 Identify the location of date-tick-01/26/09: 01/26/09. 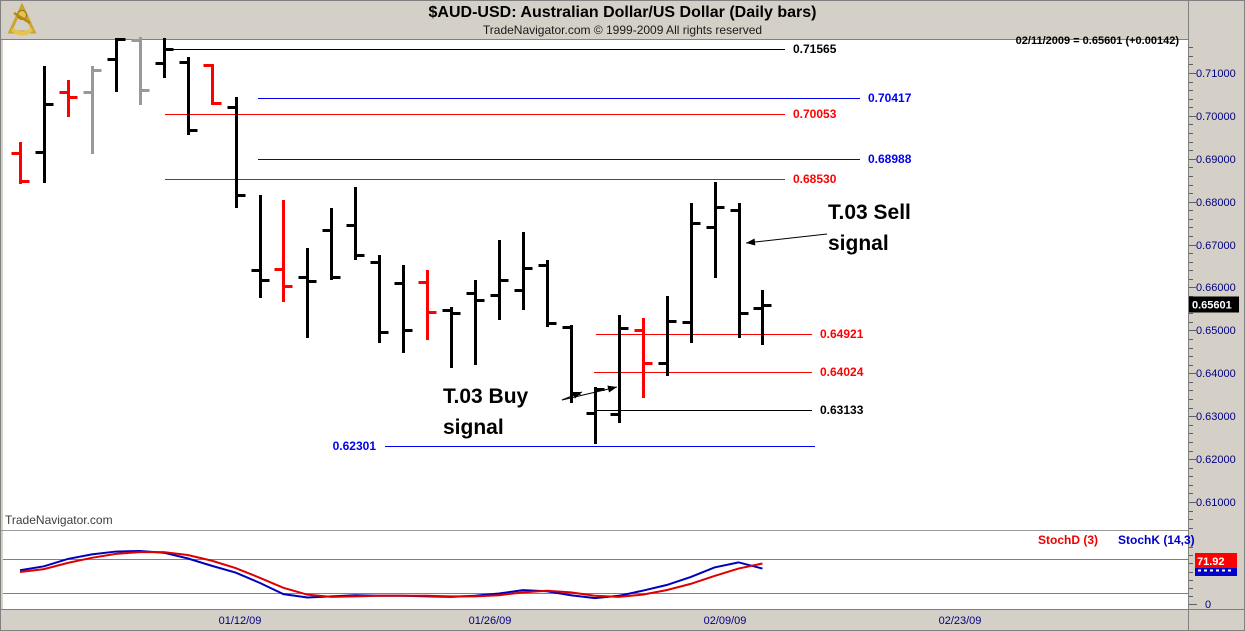
(490, 621).